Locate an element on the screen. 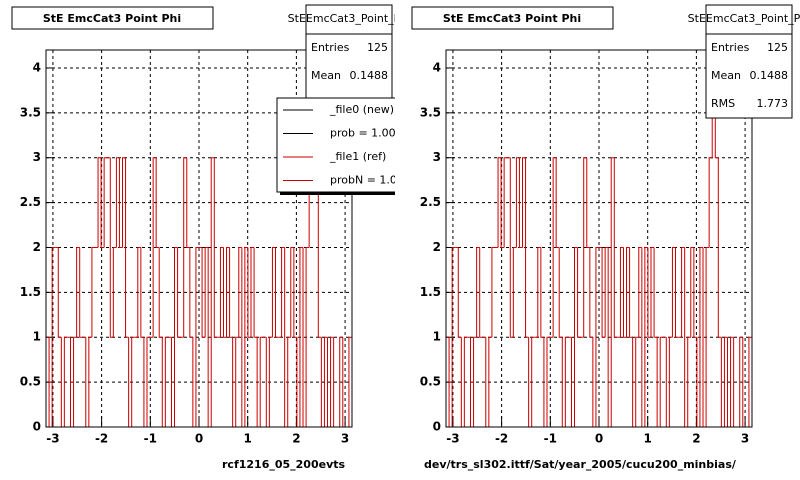 This screenshot has height=480, width=800. y-tick-label: 0 is located at coordinates (37, 427).